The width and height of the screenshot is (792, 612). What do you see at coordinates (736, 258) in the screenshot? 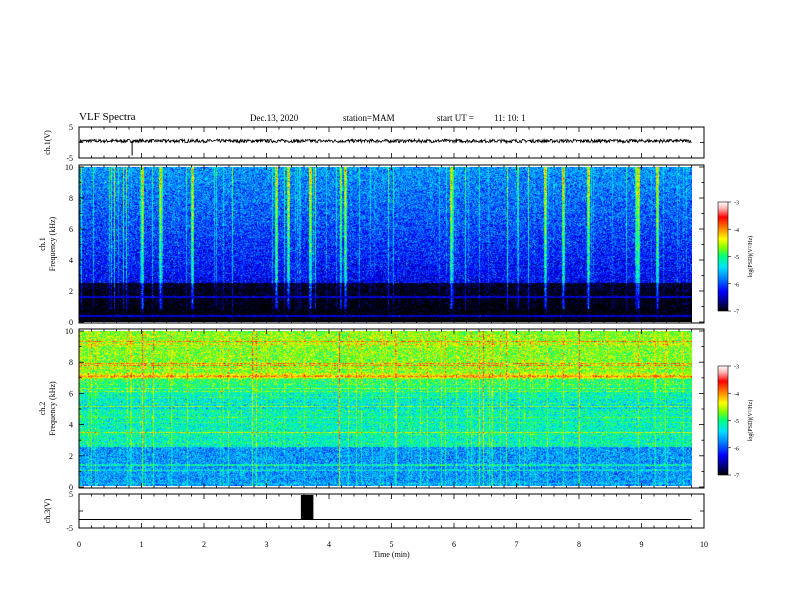
I see `ch1-colorbar-tick--5: -5` at bounding box center [736, 258].